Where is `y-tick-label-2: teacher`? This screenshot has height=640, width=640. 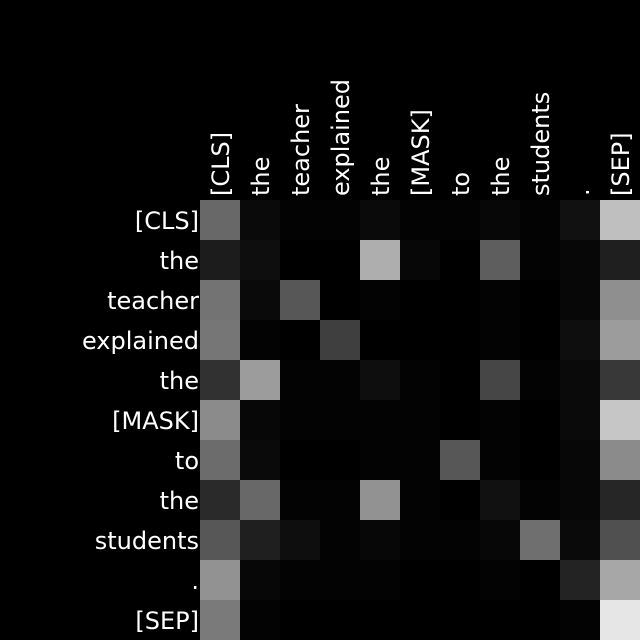
y-tick-label-2: teacher is located at coordinates (153, 301).